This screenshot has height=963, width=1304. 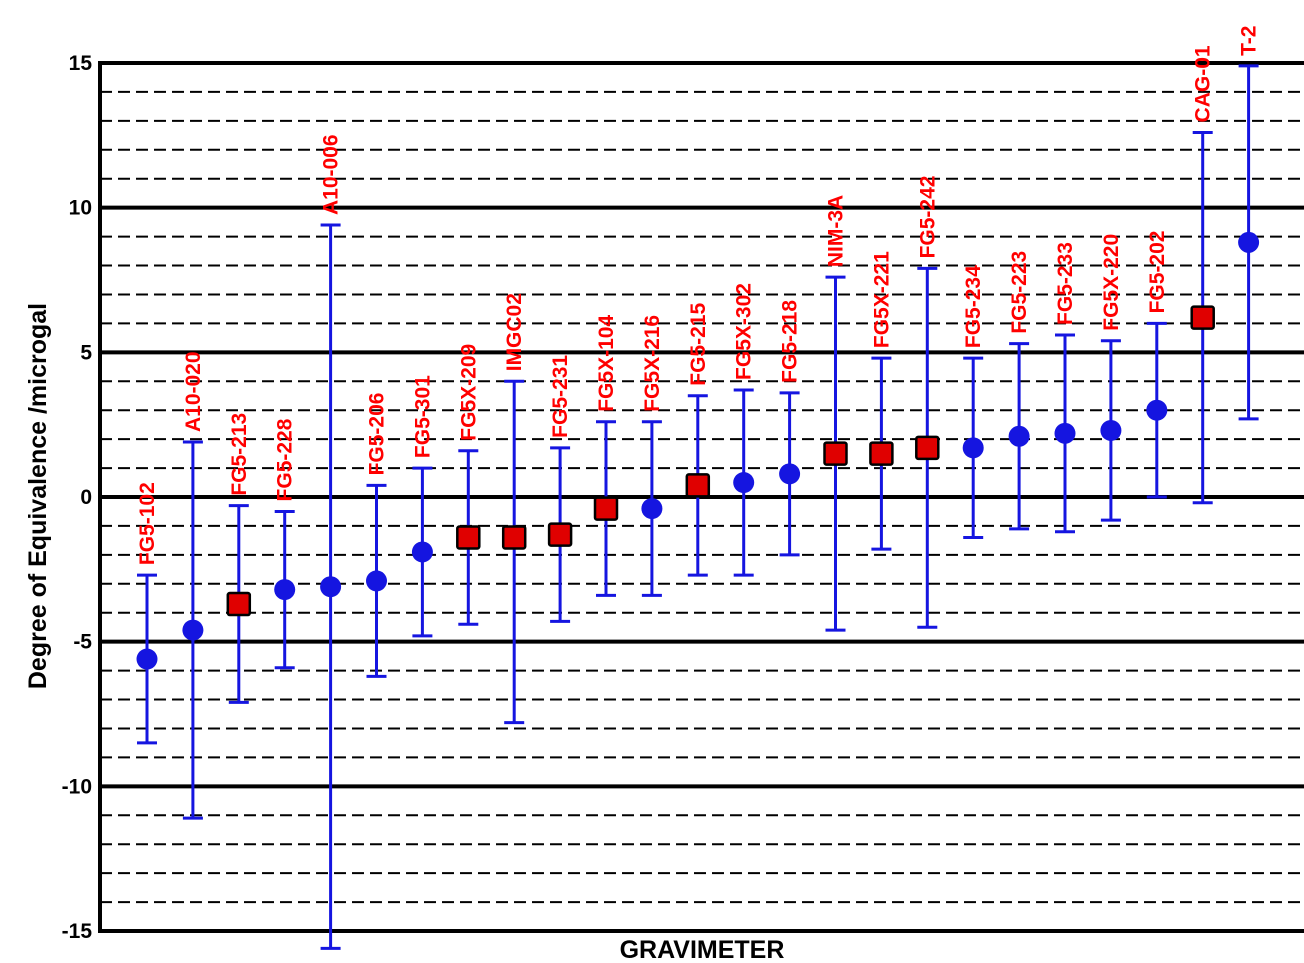 I want to click on instrument-label: T-2, so click(x=1249, y=41).